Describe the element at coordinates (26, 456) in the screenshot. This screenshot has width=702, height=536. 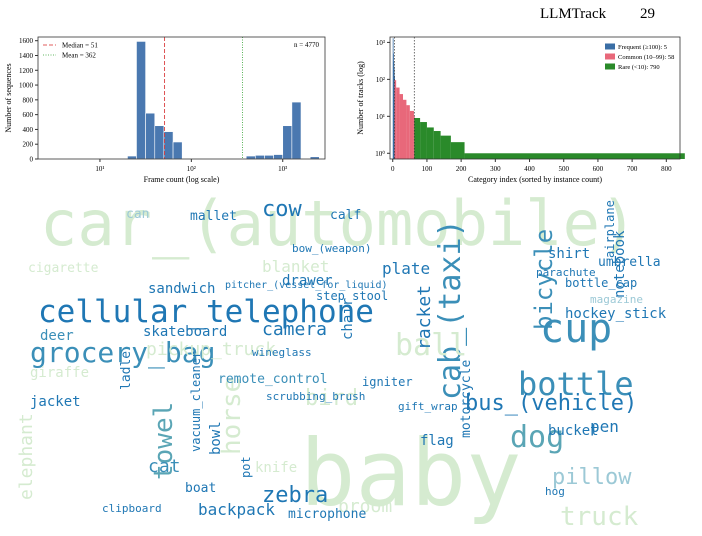
I see `word: elephant` at that location.